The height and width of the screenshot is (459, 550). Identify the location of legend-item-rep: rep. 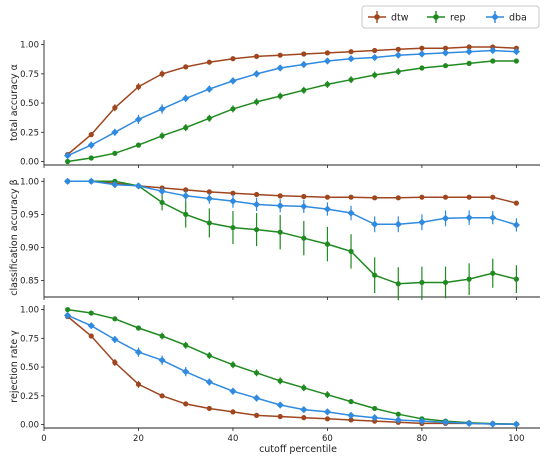
(446, 17).